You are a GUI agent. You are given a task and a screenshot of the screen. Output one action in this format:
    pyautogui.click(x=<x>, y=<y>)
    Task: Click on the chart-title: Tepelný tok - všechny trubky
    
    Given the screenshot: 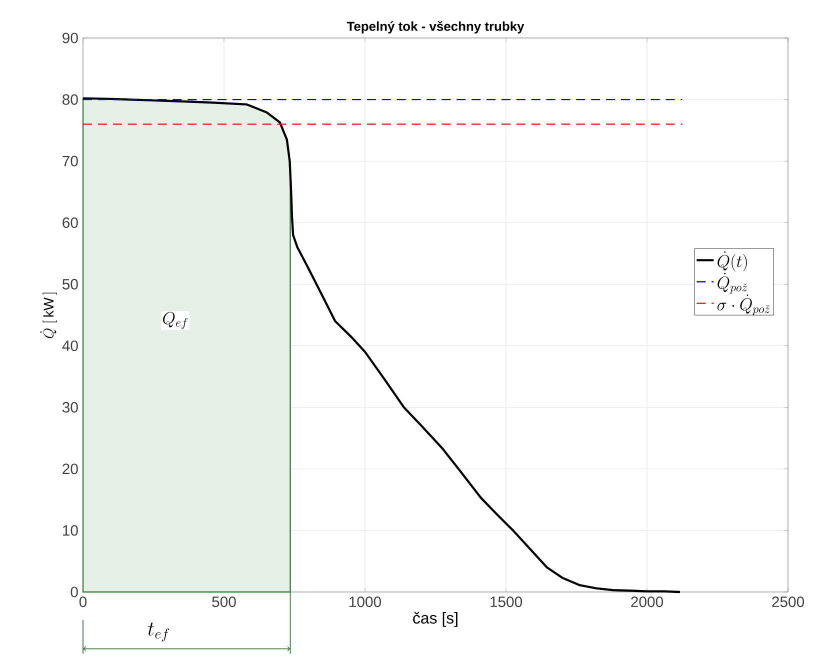 What is the action you would take?
    pyautogui.click(x=435, y=27)
    